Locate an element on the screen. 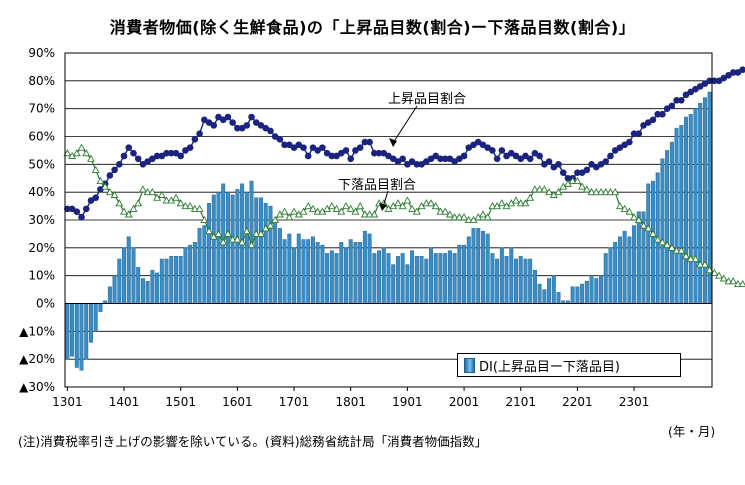 Image resolution: width=745 pixels, height=485 pixels. y-tick-label: 0% is located at coordinates (45, 304).